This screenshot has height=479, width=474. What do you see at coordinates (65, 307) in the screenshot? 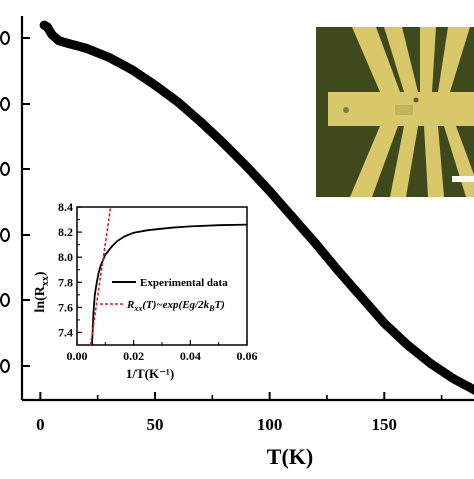
I see `inset-y-tick-label: 7.6` at bounding box center [65, 307].